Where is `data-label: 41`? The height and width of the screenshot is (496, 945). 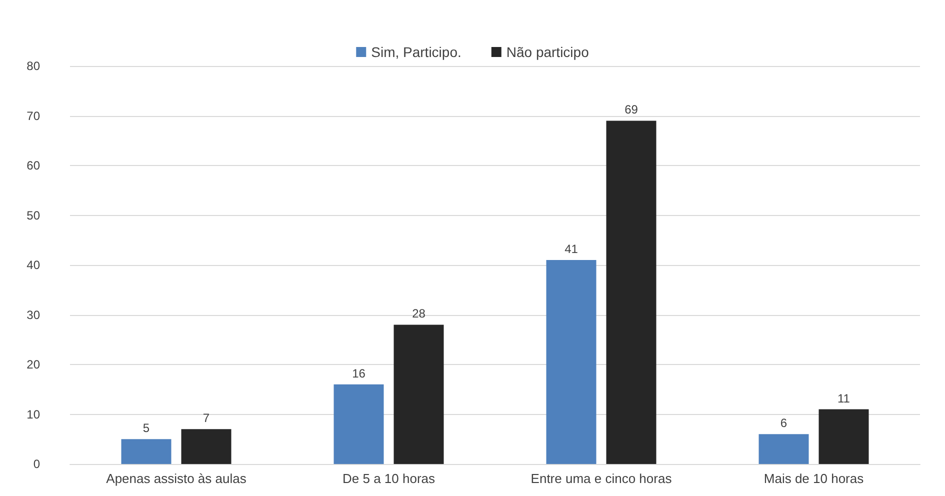
data-label: 41 is located at coordinates (571, 249).